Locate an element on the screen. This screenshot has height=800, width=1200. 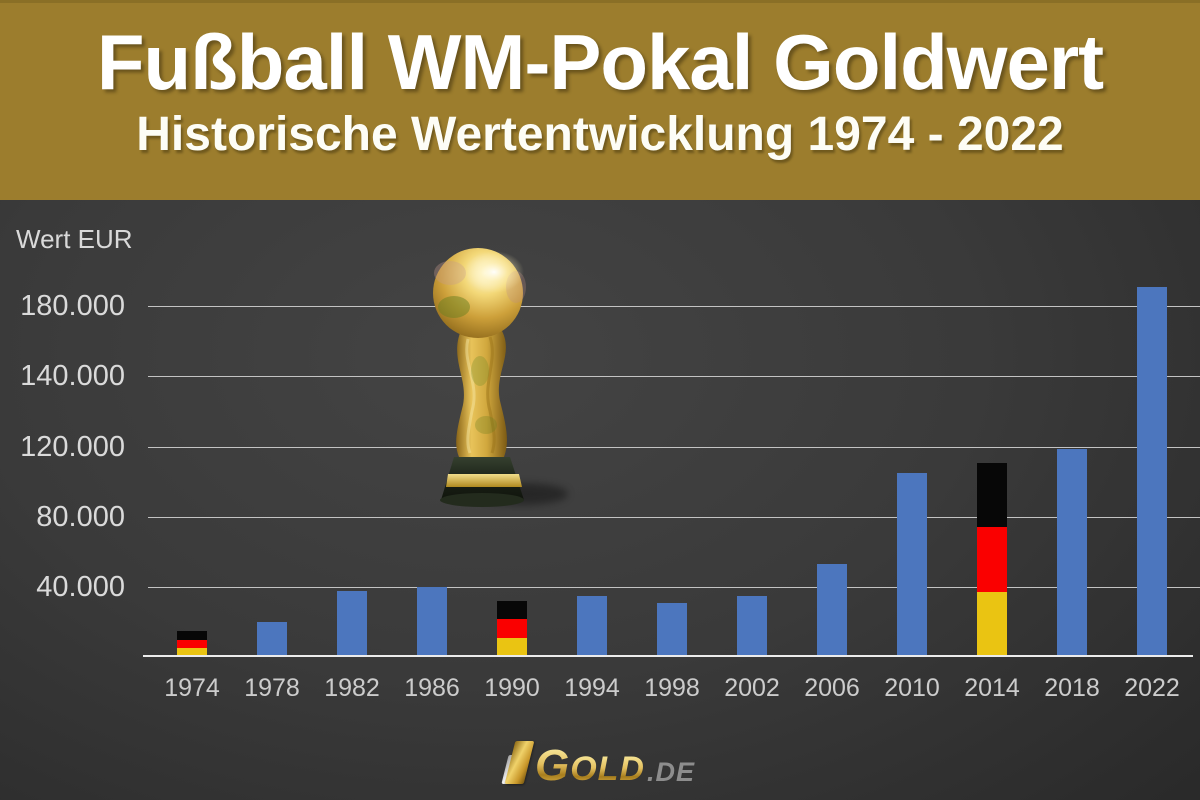
world-cup-trophy-image is located at coordinates (500, 377).